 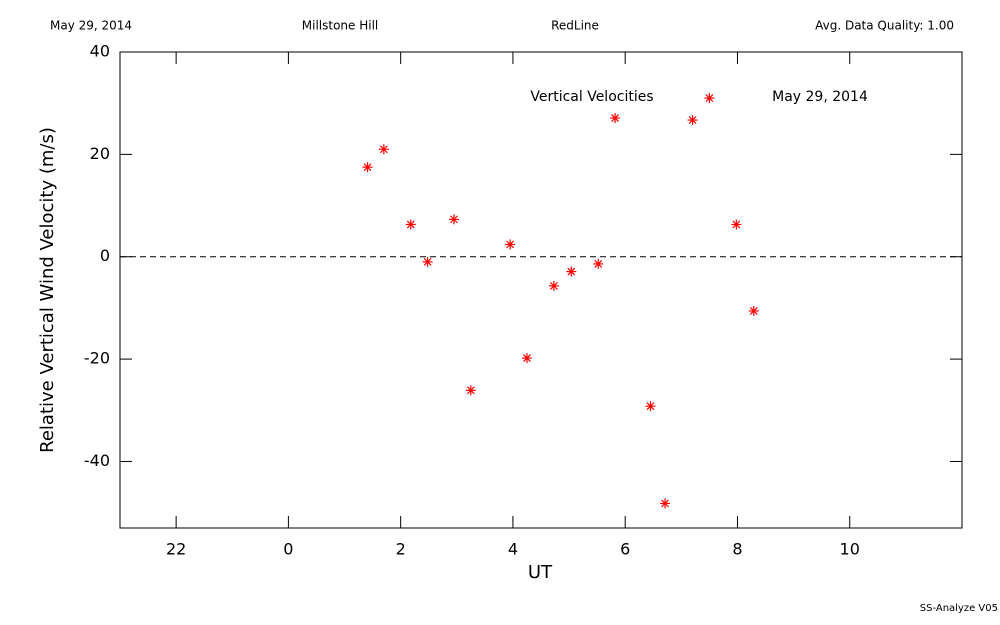 What do you see at coordinates (540, 572) in the screenshot?
I see `x-axis-label: UT` at bounding box center [540, 572].